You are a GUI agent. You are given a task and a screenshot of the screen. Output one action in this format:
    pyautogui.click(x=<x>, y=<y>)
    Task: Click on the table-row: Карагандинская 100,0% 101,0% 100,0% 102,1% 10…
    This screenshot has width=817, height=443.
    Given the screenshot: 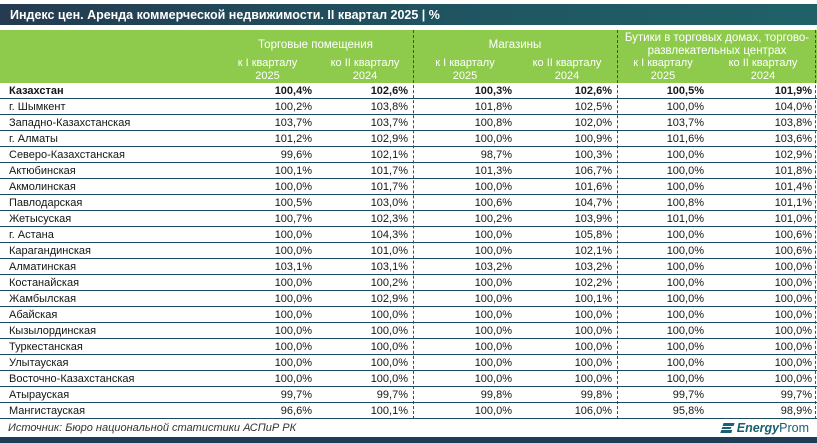 What is the action you would take?
    pyautogui.click(x=408, y=251)
    